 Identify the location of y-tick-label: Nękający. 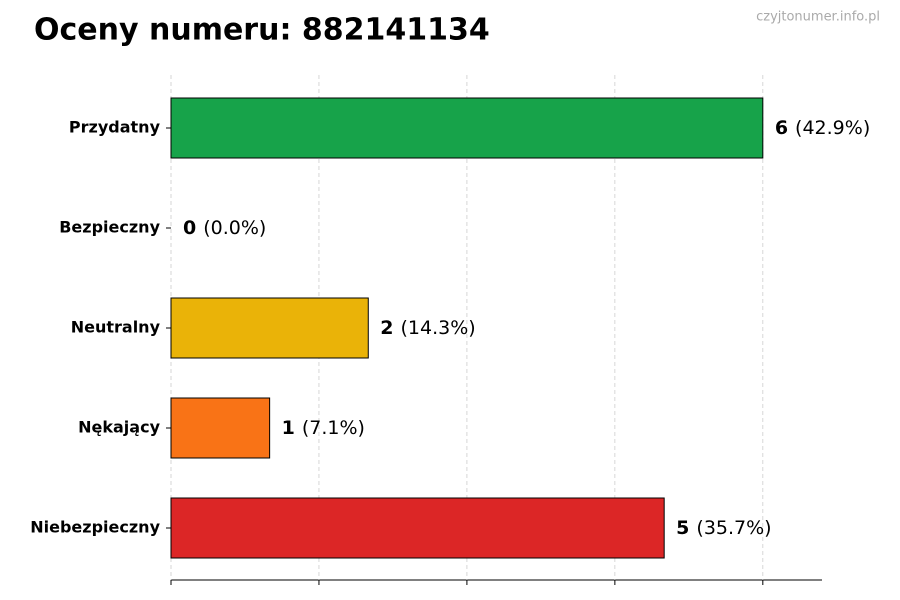
(119, 427).